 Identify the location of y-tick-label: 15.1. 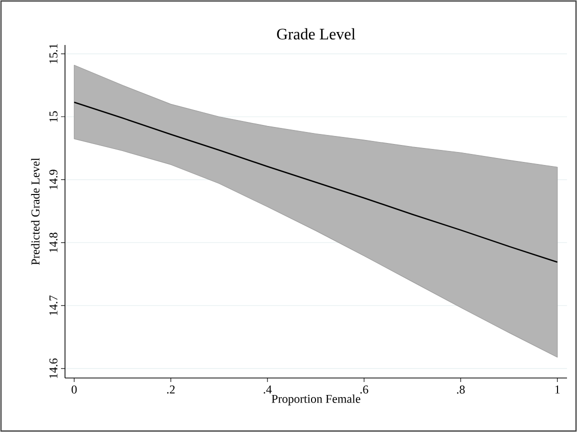
(53, 54).